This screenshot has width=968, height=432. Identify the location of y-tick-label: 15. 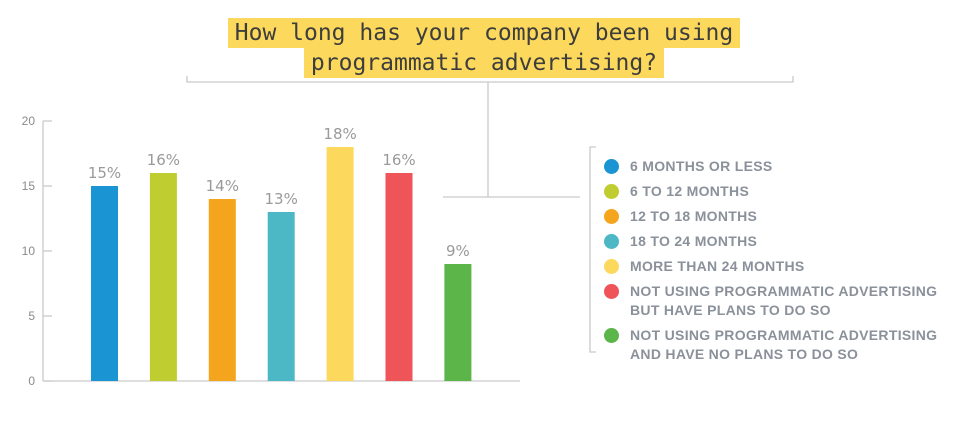
(29, 186).